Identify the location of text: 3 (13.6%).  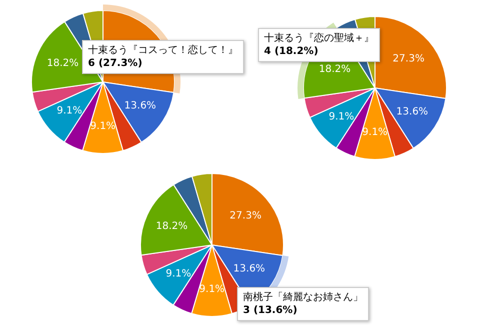
(270, 310).